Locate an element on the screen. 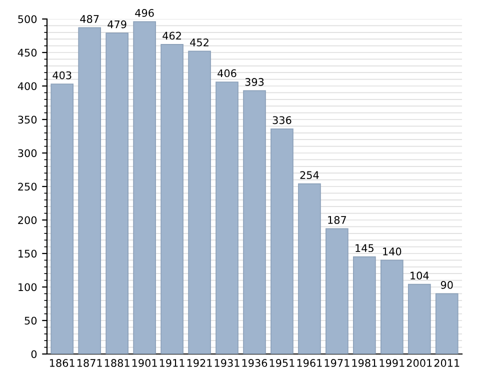 The width and height of the screenshot is (488, 373). x-tick-label: 1971 is located at coordinates (337, 363).